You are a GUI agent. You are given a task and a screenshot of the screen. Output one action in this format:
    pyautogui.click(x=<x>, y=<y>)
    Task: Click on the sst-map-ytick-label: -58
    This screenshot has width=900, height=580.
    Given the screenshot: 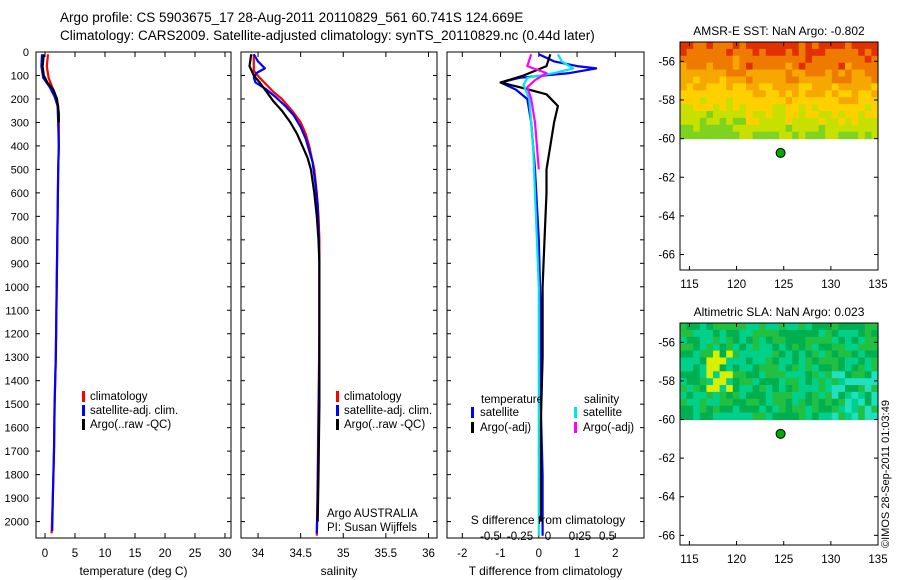 What is the action you would take?
    pyautogui.click(x=666, y=101)
    